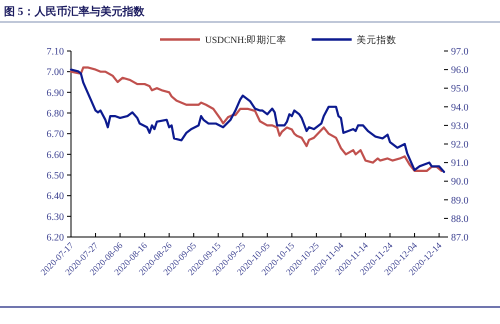 This screenshot has height=324, width=500. What do you see at coordinates (459, 108) in the screenshot?
I see `y2tick: 94.0` at bounding box center [459, 108].